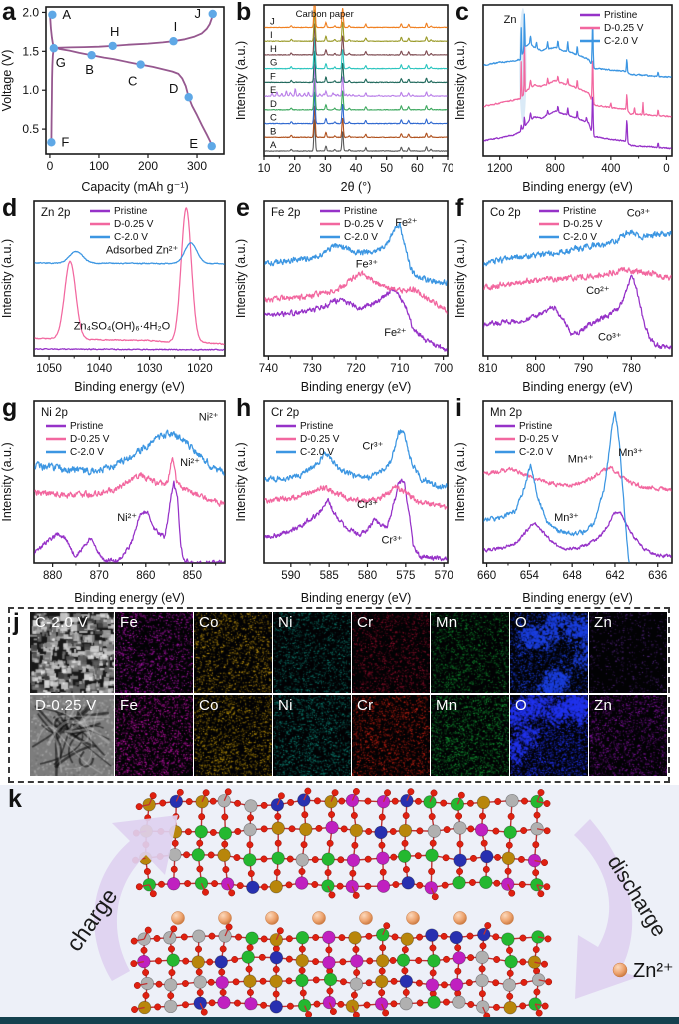  Describe the element at coordinates (603, 622) in the screenshot. I see `element-label-zn: Zn` at that location.